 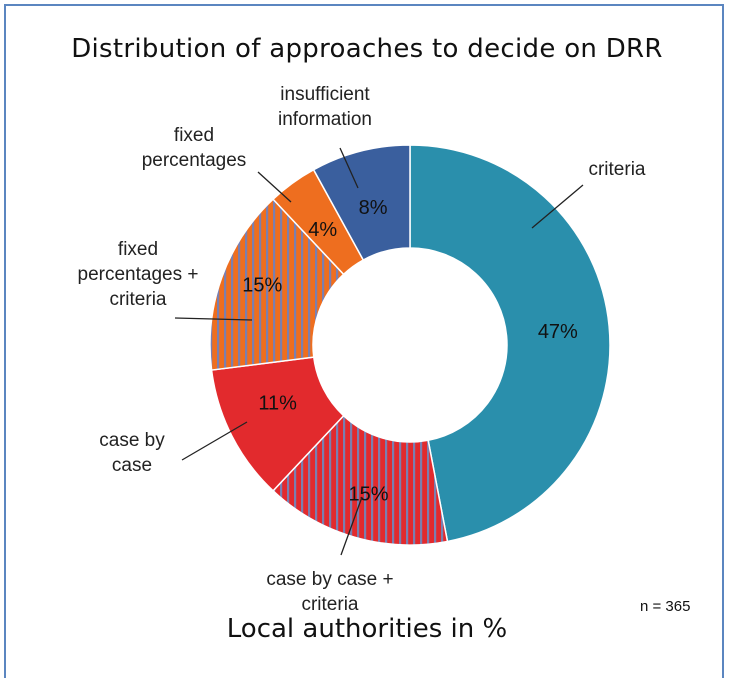 What do you see at coordinates (349, 168) in the screenshot?
I see `leader-line-insufficient-information` at bounding box center [349, 168].